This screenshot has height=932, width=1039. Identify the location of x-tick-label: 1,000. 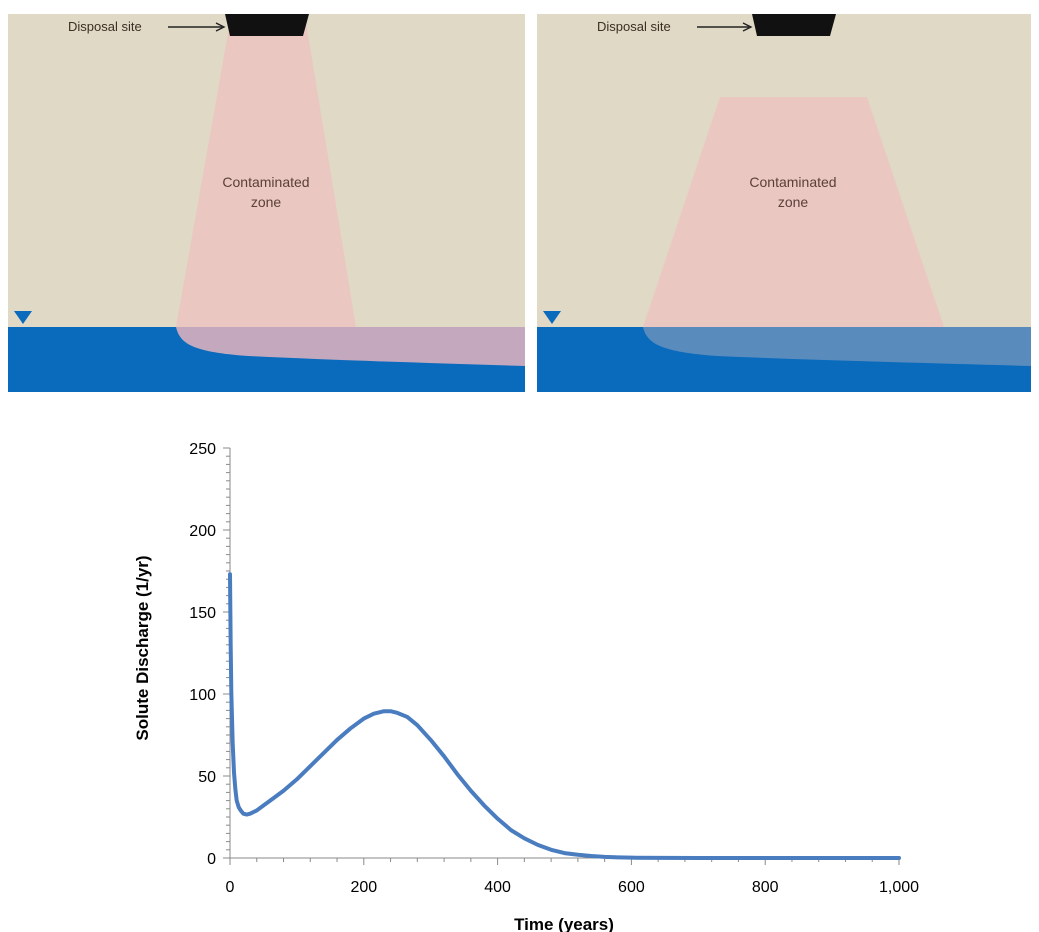
(899, 887).